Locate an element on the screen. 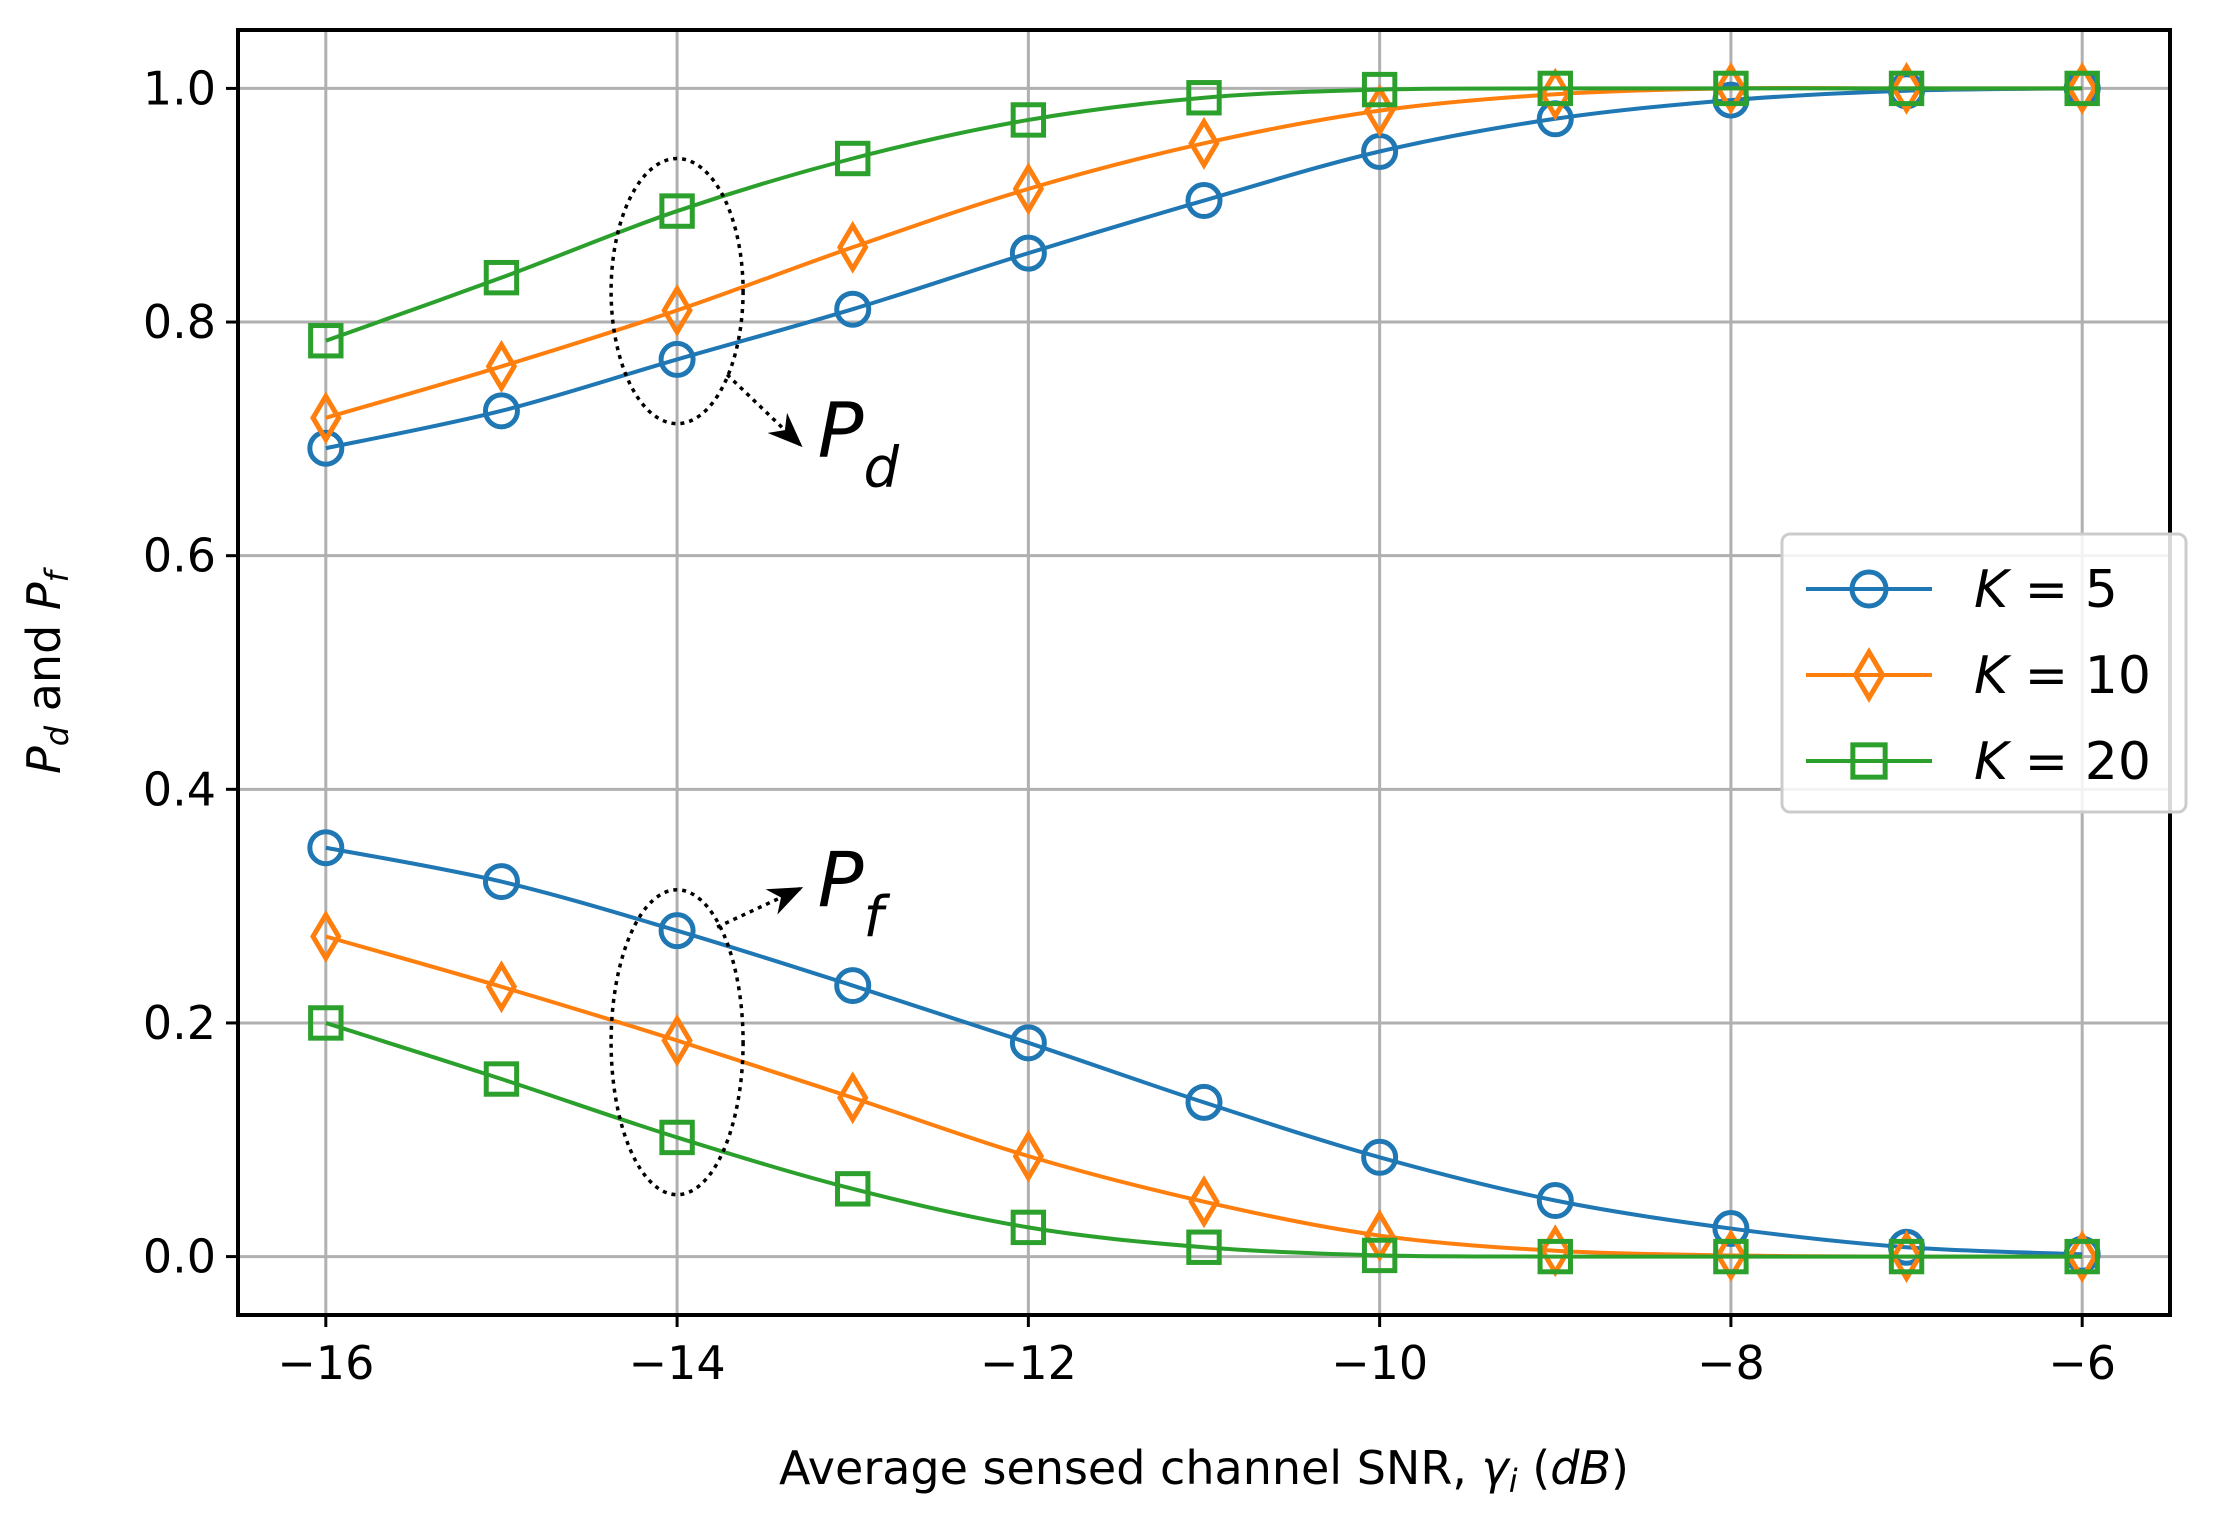  y-tick-label: 0.2 is located at coordinates (179, 1023).